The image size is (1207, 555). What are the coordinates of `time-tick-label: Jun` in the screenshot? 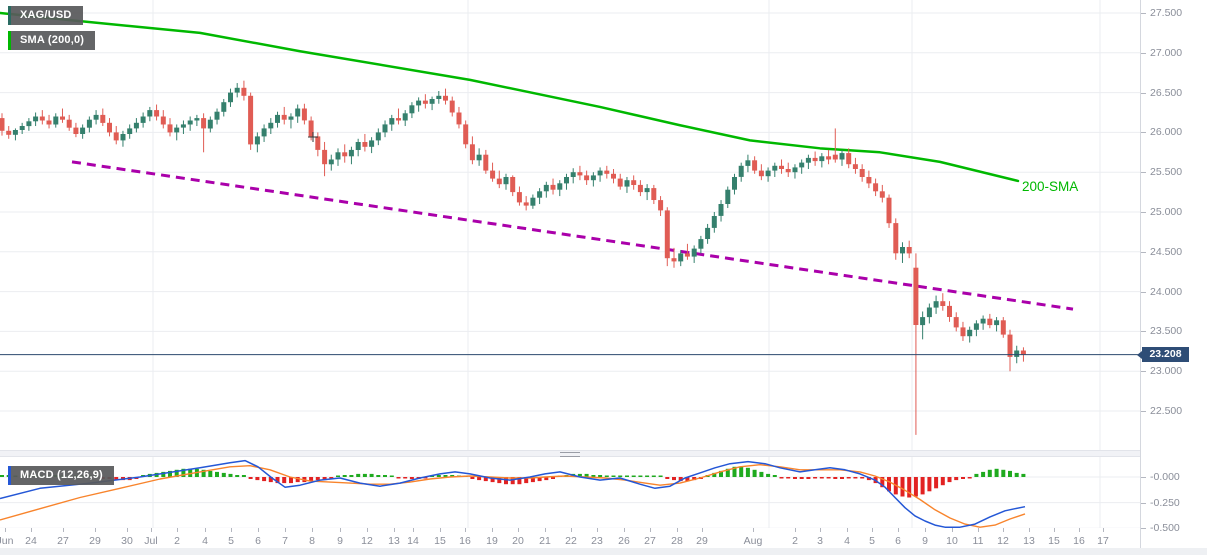 It's located at (7, 541).